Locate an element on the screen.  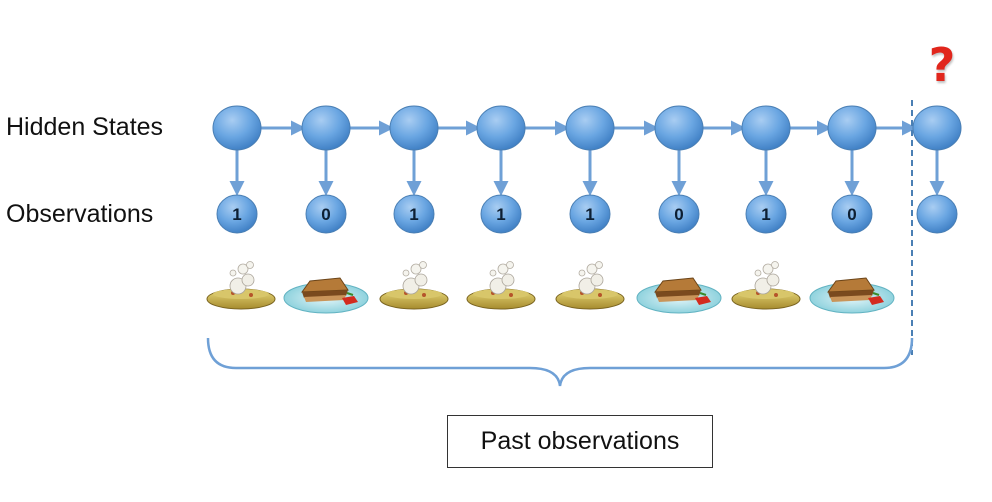
future-observation-node is located at coordinates (937, 214).